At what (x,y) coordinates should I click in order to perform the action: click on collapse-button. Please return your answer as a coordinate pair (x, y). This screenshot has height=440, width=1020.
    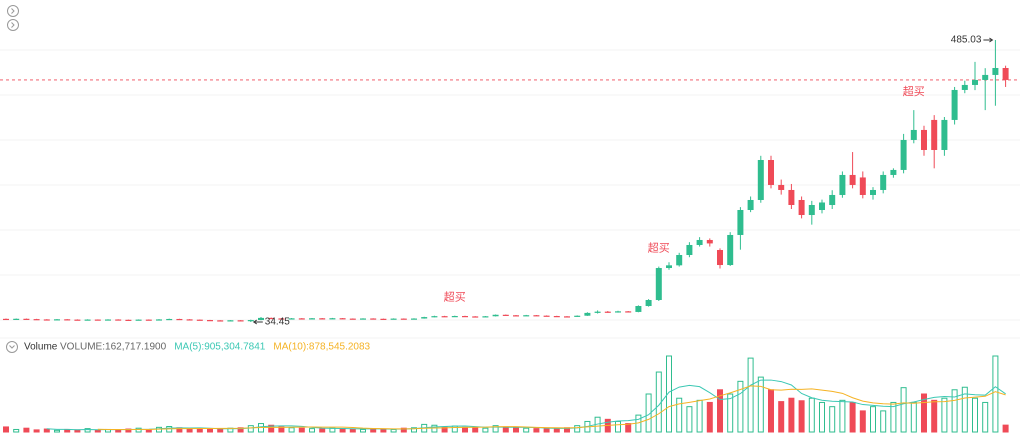
    Looking at the image, I should click on (12, 347).